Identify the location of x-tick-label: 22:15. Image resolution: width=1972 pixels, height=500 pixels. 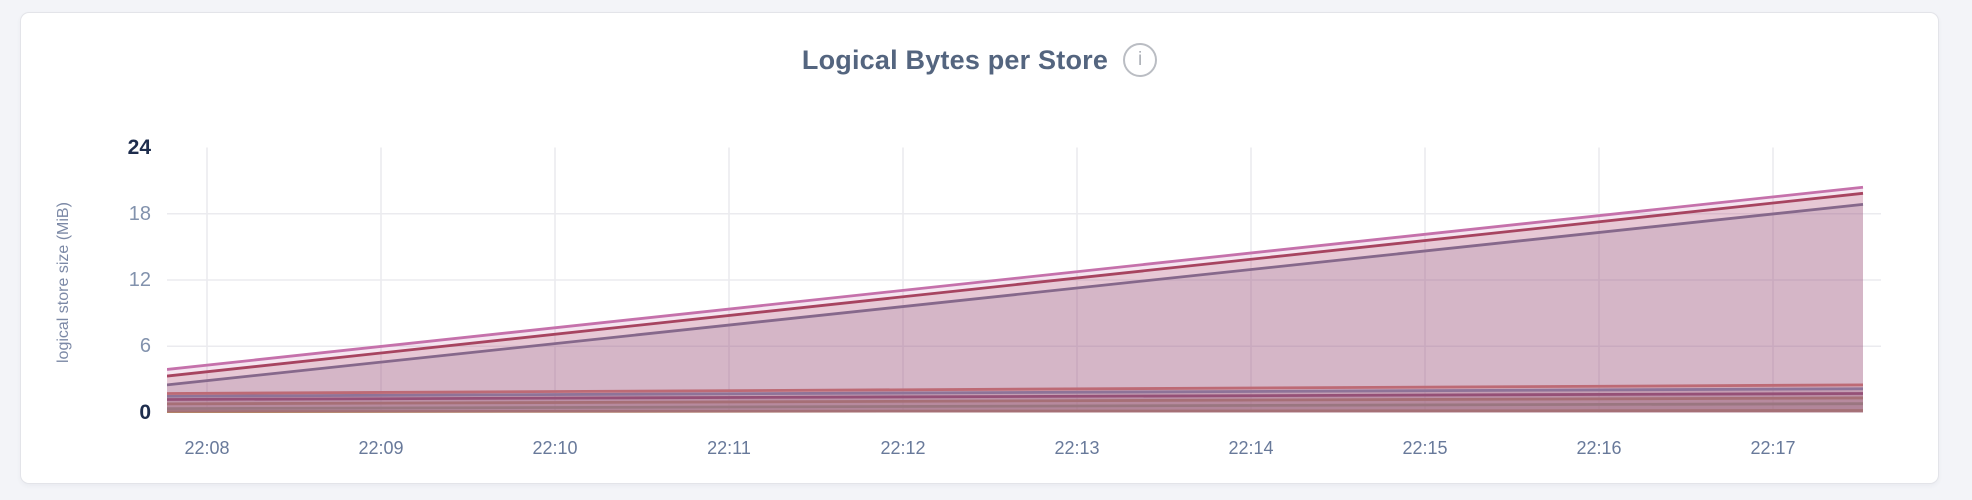
(1425, 448).